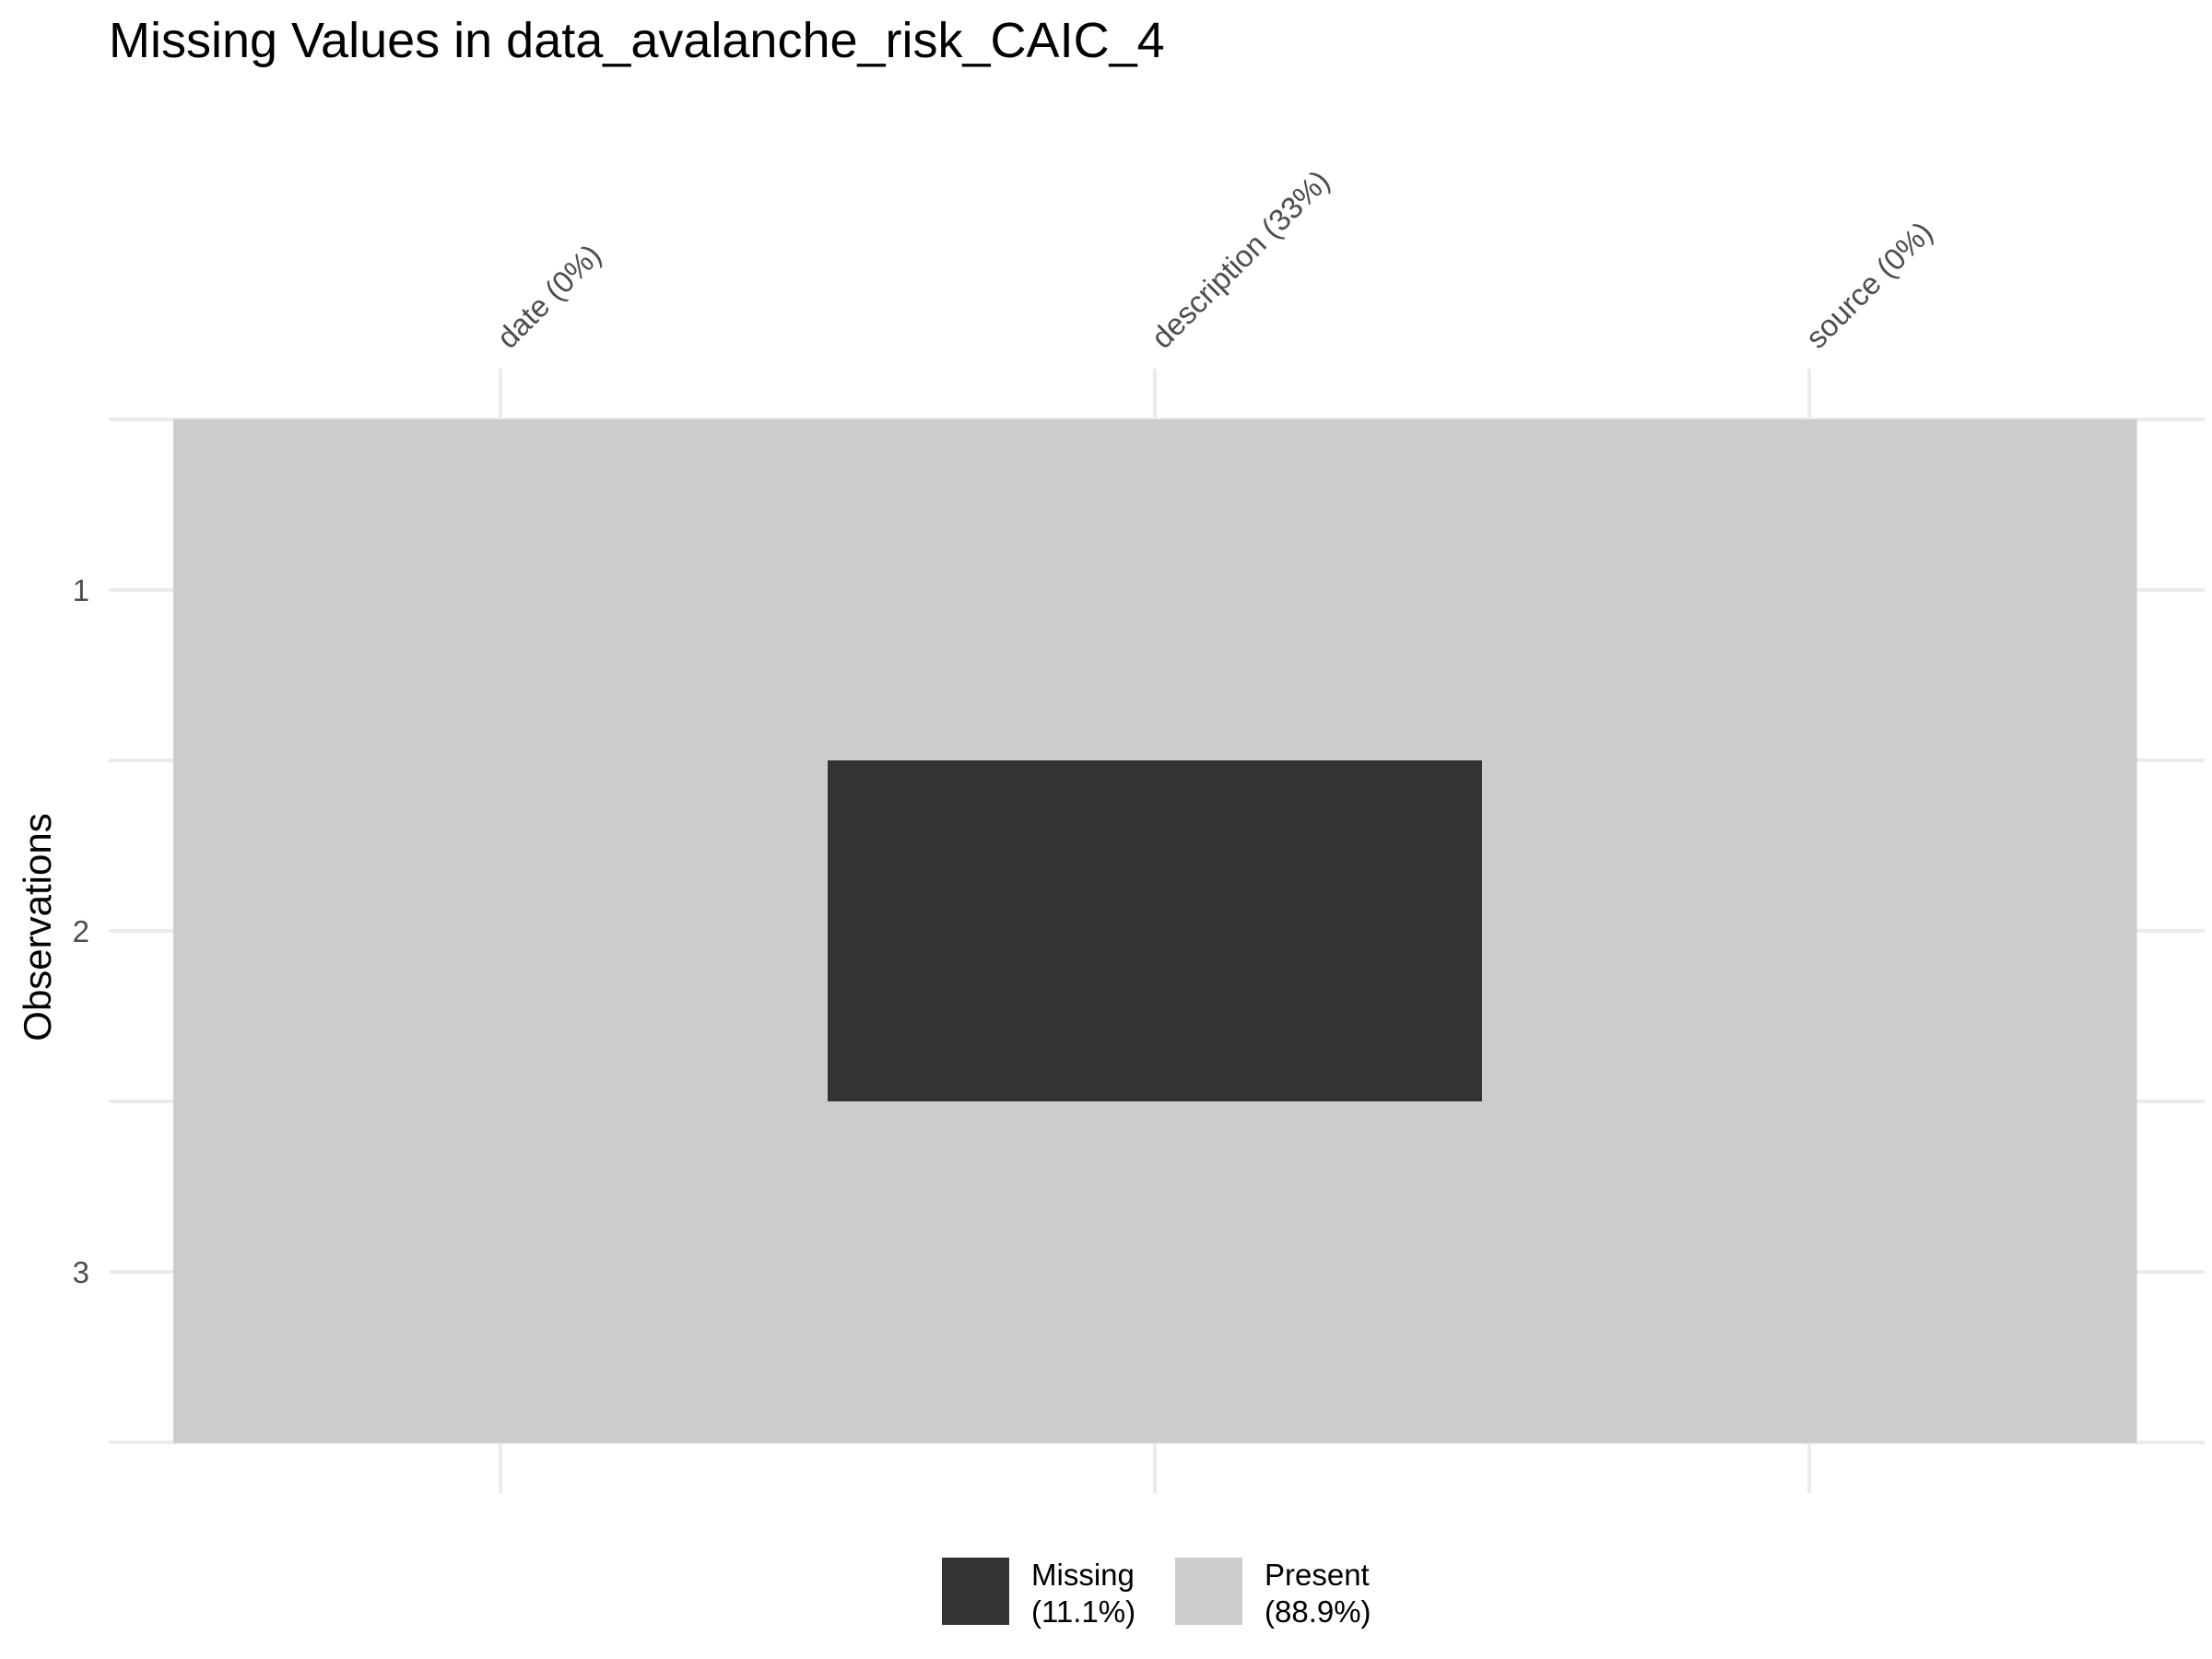  Describe the element at coordinates (1083, 1611) in the screenshot. I see `legend-percent-missing: (11.1%)` at that location.